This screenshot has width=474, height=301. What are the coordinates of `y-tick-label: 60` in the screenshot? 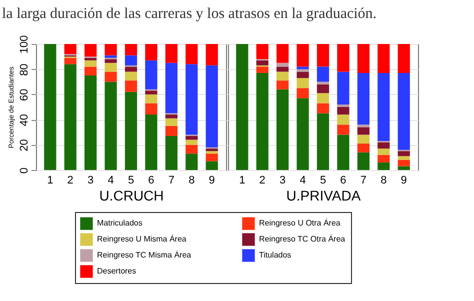 It's located at (24, 95).